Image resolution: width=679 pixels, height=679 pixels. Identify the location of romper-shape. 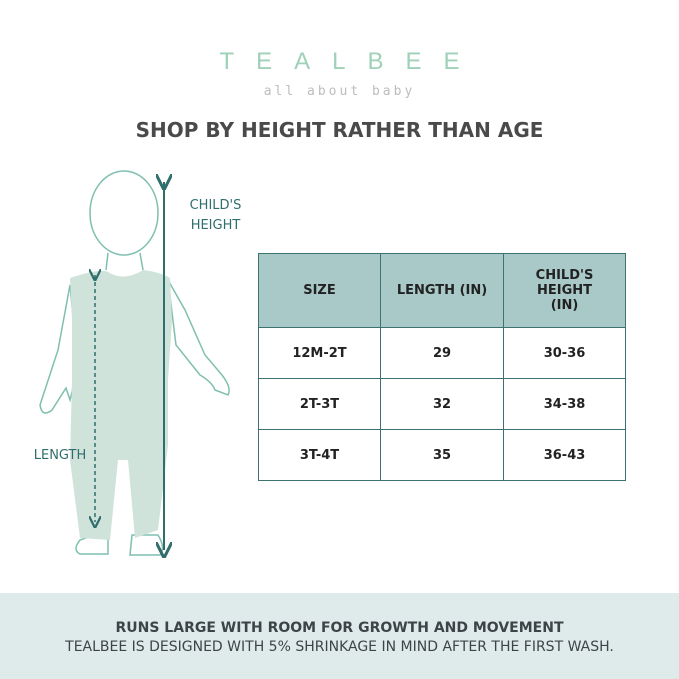
(121, 405).